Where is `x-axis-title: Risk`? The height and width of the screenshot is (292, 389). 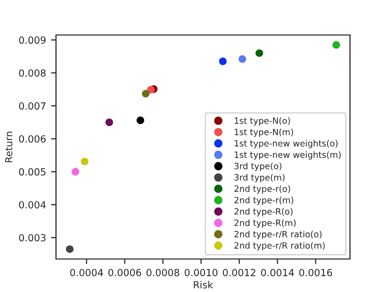 x-axis-title: Risk is located at coordinates (204, 284).